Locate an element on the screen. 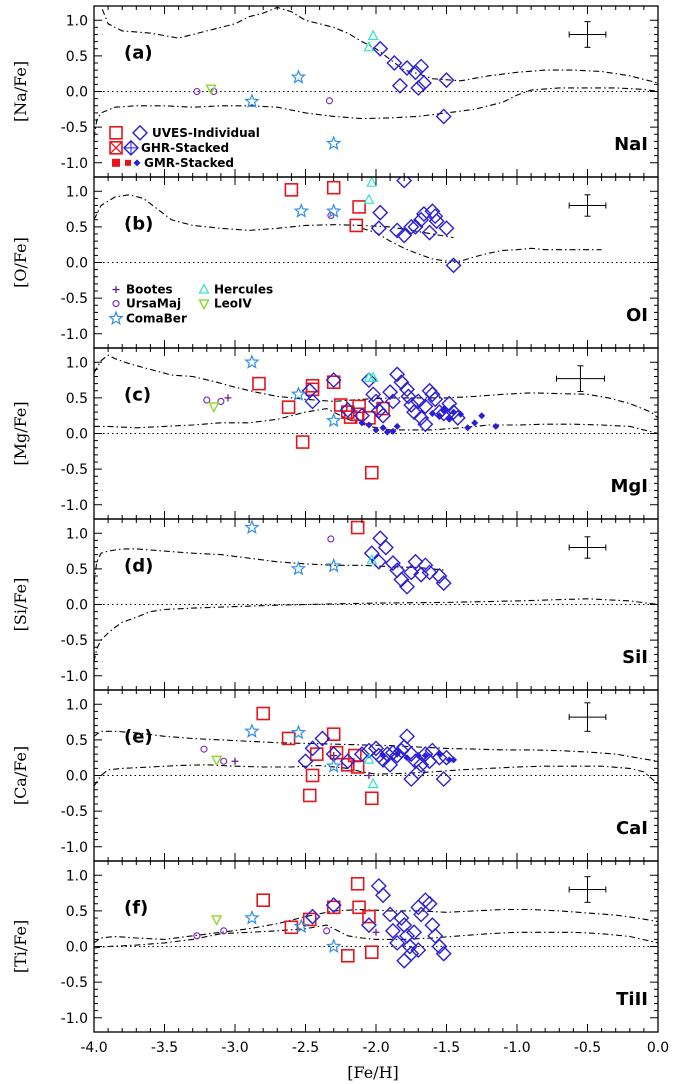 The image size is (700, 1084). panel-frame is located at coordinates (376, 433).